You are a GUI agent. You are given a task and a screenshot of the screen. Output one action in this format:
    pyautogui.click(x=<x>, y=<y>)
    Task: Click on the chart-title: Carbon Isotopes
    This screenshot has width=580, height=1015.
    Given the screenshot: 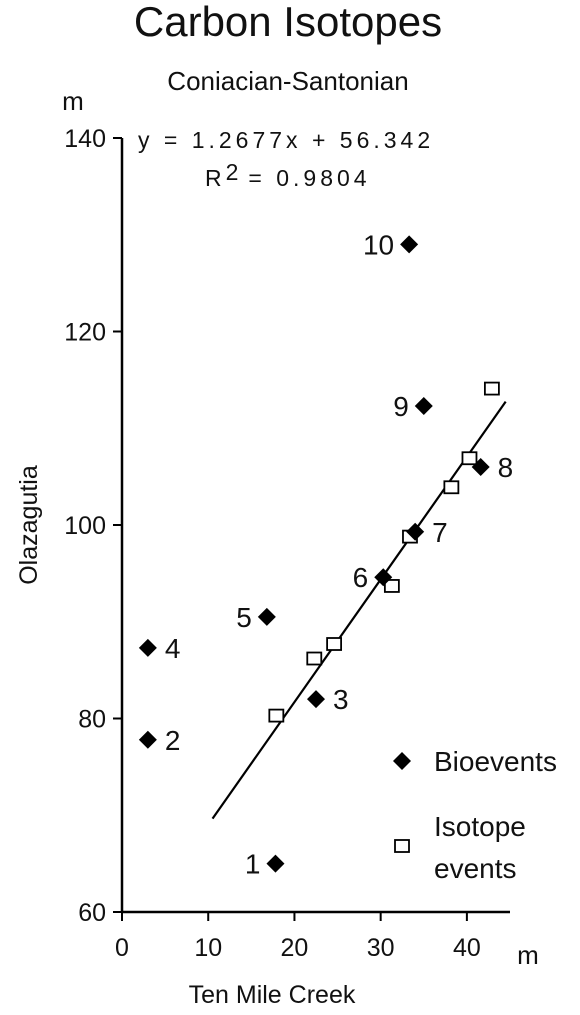 What is the action you would take?
    pyautogui.click(x=288, y=22)
    